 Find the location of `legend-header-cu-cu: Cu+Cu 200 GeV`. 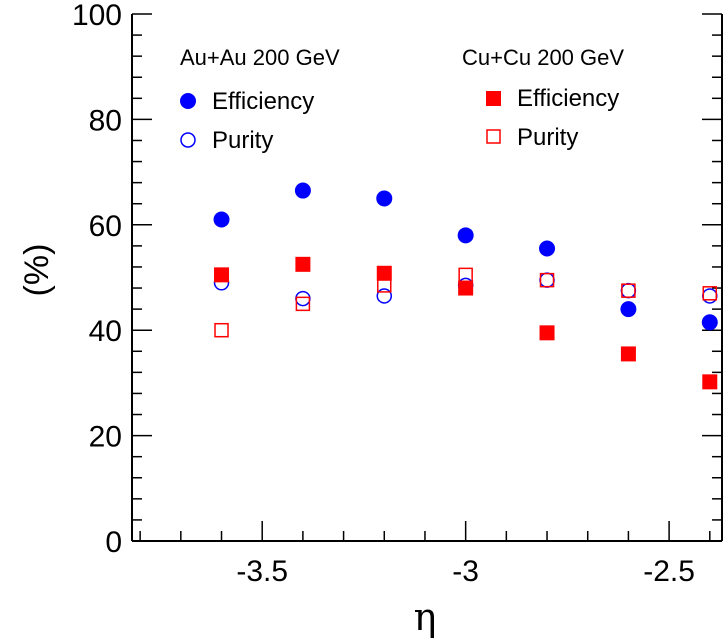

legend-header-cu-cu: Cu+Cu 200 GeV is located at coordinates (543, 57).